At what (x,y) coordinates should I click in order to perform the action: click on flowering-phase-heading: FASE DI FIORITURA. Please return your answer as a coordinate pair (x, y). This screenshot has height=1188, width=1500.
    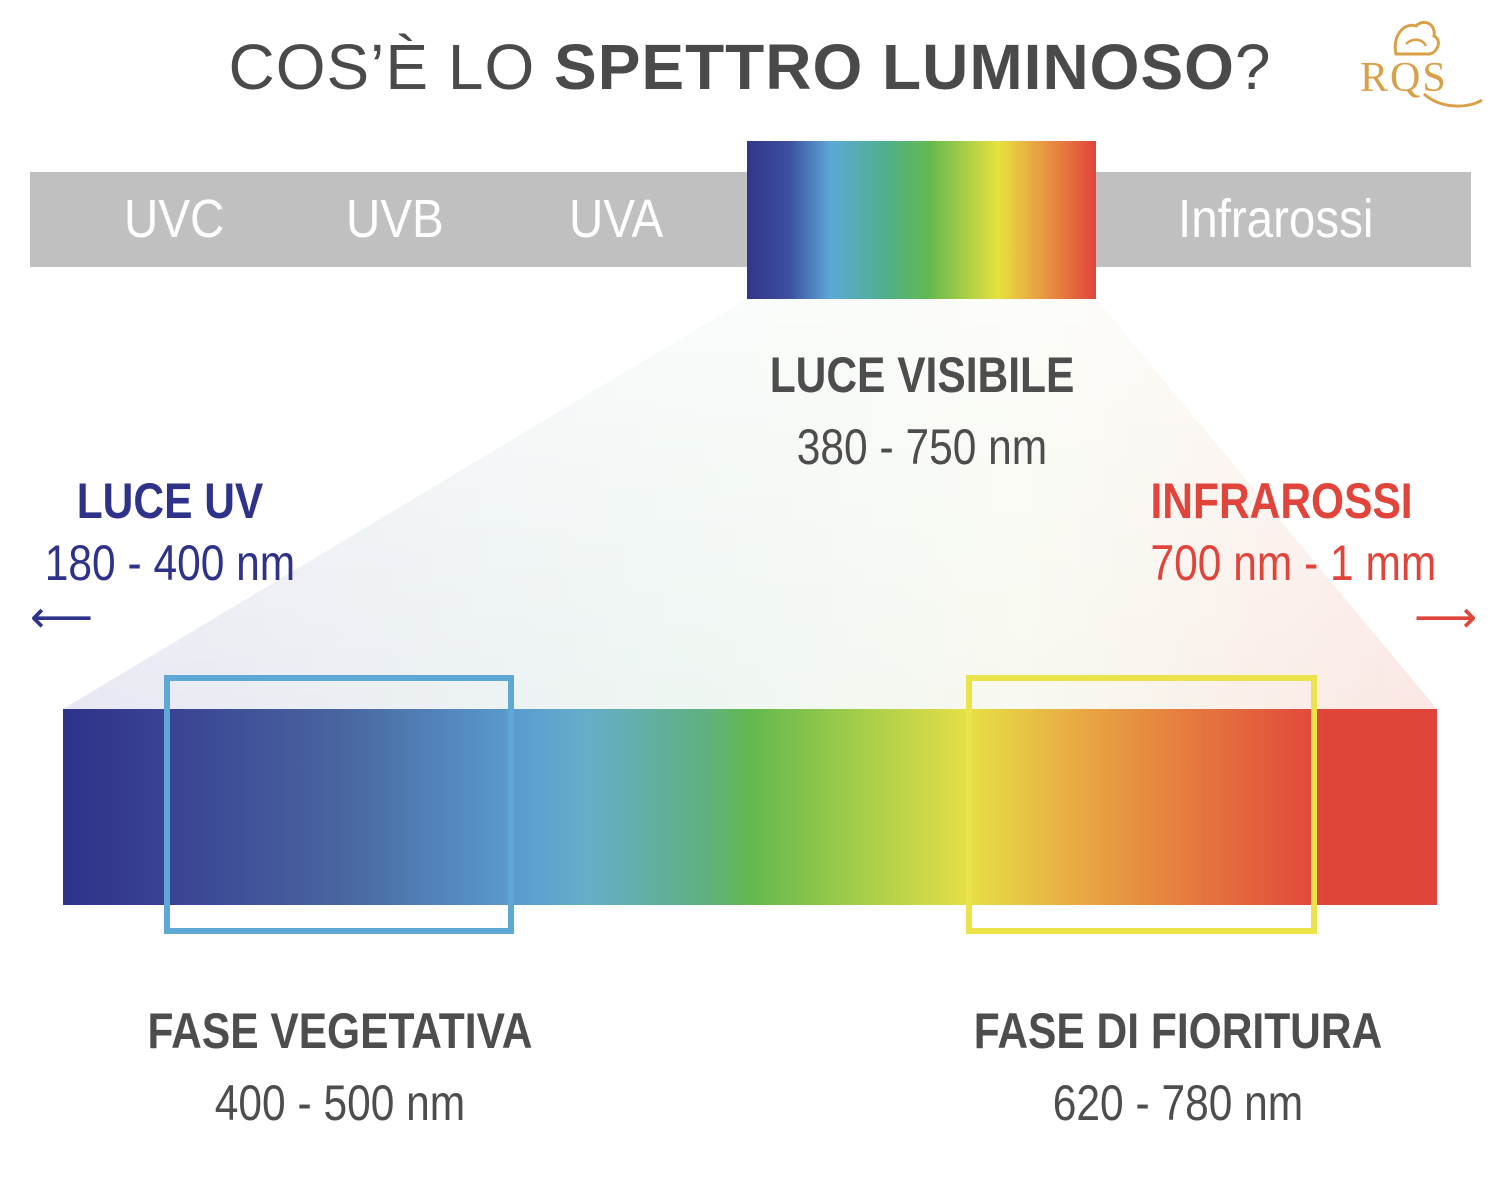
    Looking at the image, I should click on (1178, 1031).